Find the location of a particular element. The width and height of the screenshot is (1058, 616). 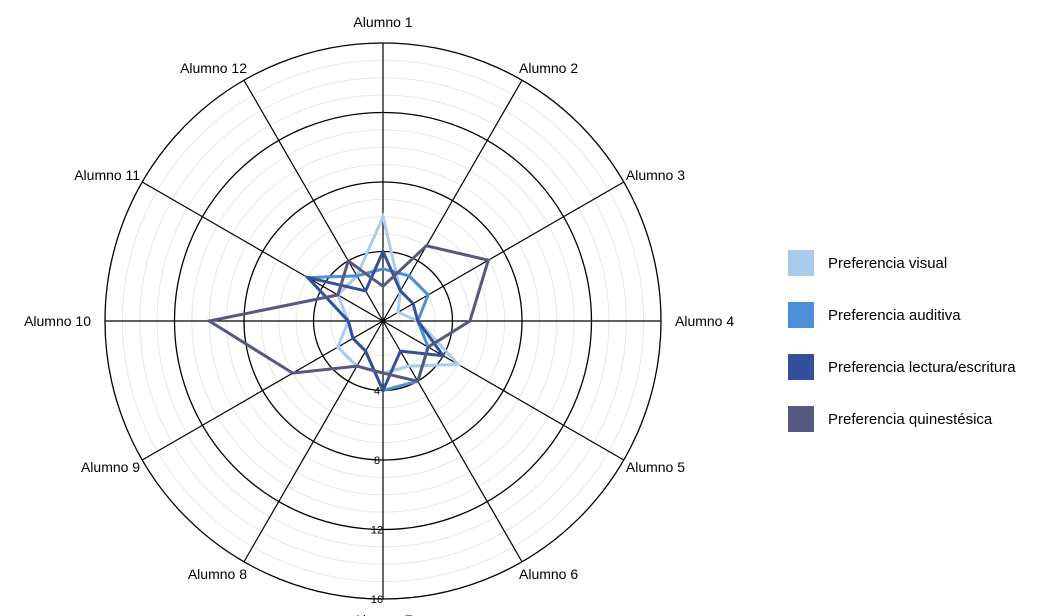

radial-tick-label: 8 is located at coordinates (377, 461).